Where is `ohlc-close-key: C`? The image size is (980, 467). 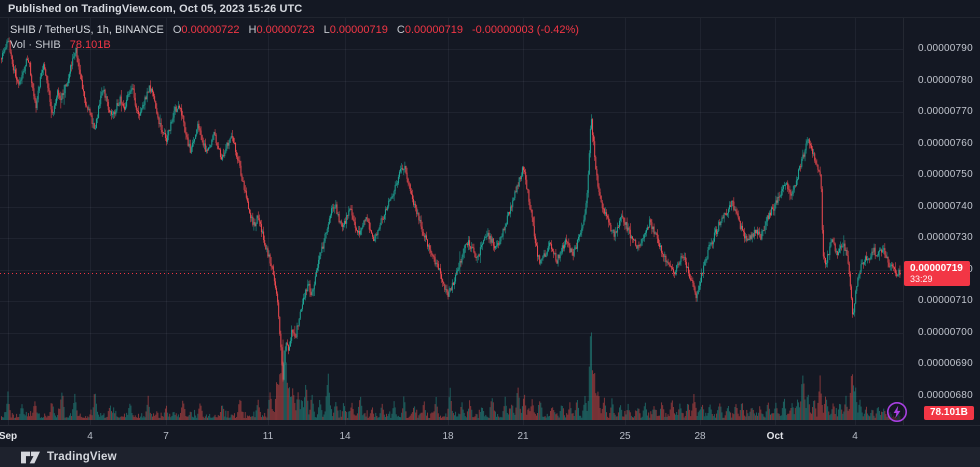 ohlc-close-key: C is located at coordinates (400, 29).